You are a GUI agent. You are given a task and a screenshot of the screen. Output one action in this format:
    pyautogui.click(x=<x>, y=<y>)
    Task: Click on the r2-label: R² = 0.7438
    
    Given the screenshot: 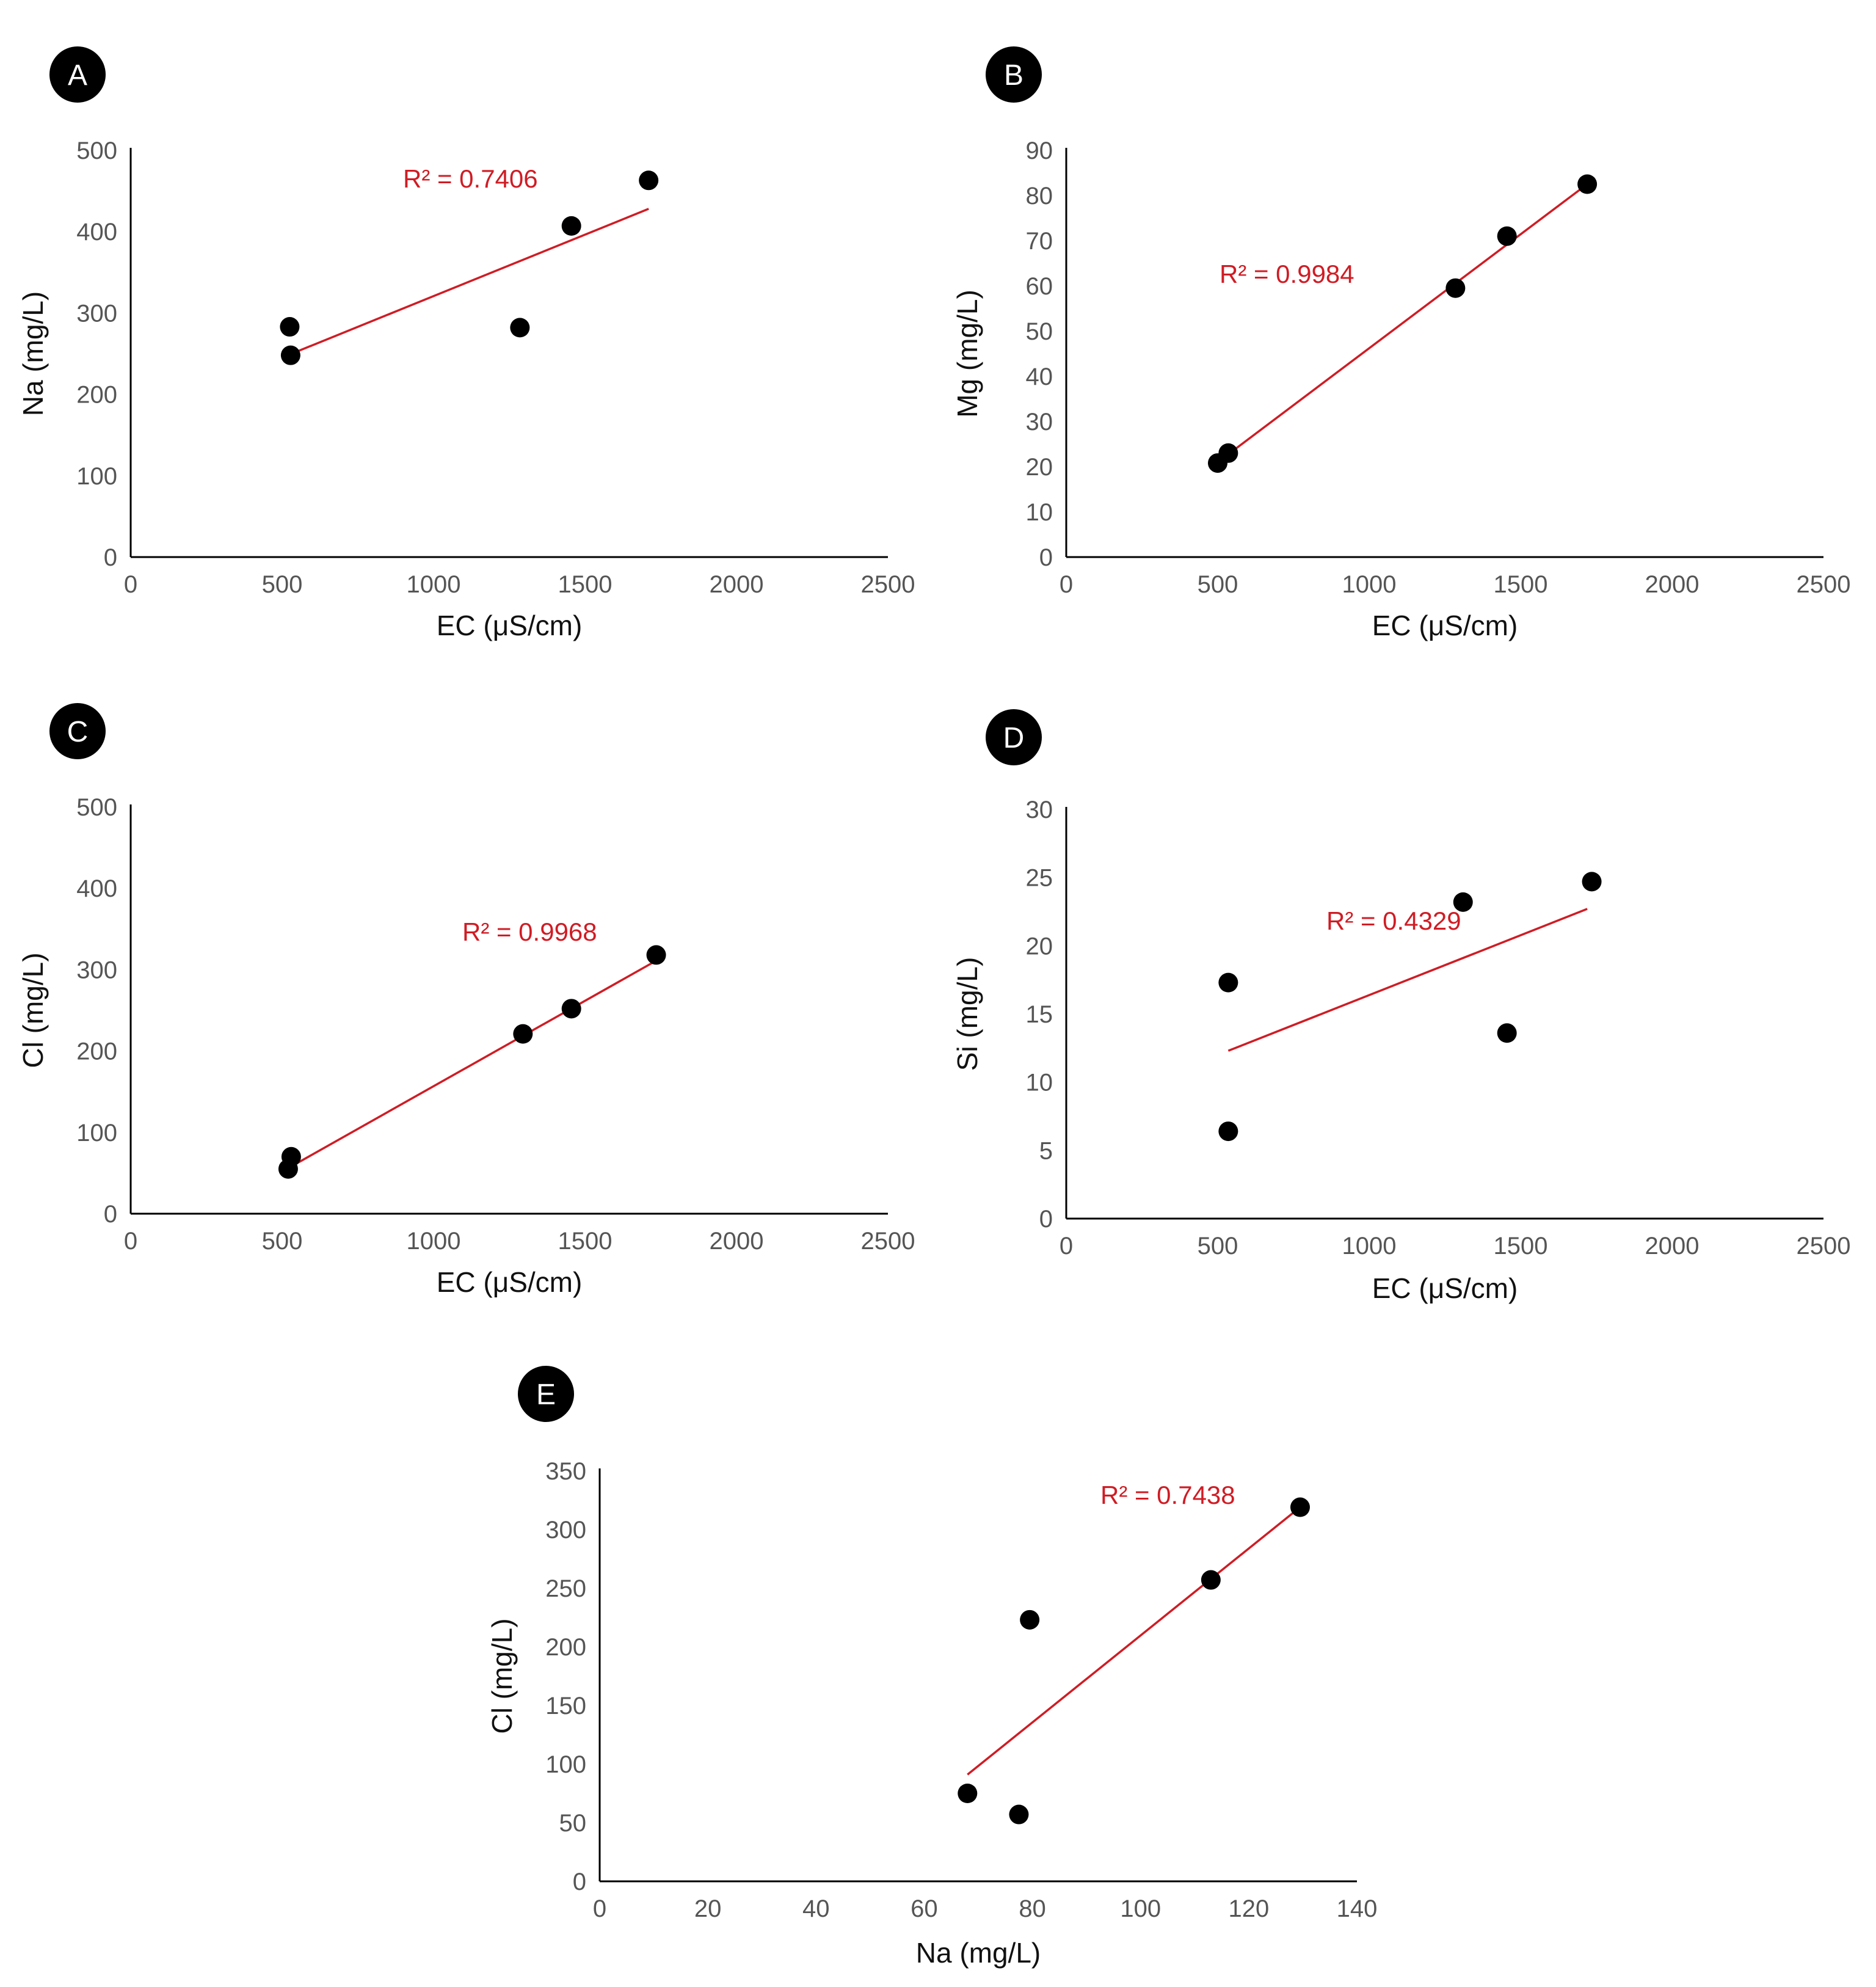 What is the action you would take?
    pyautogui.click(x=1167, y=1495)
    